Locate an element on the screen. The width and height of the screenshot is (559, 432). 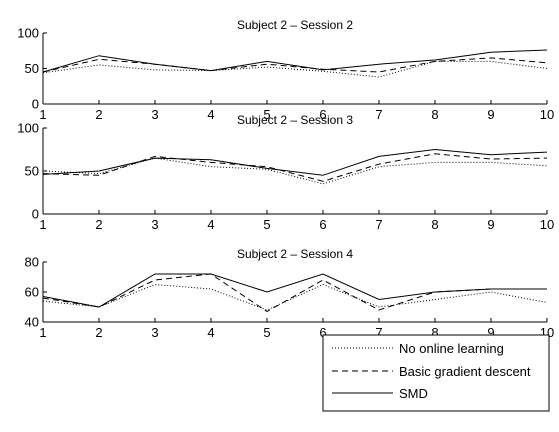
chart-title: Subject 2 – Session 2 is located at coordinates (295, 25).